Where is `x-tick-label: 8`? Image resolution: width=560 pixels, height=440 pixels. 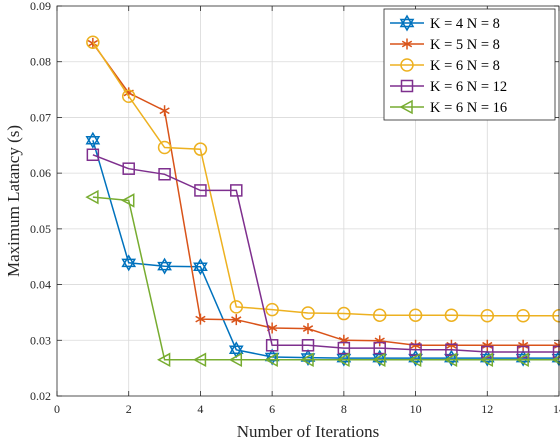
x-tick-label: 8 is located at coordinates (344, 409).